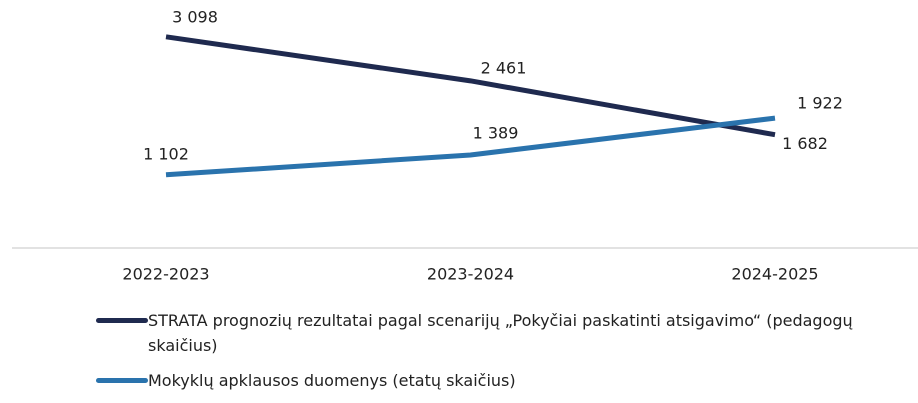 The height and width of the screenshot is (403, 918). What do you see at coordinates (805, 143) in the screenshot?
I see `data-label: 1 682` at bounding box center [805, 143].